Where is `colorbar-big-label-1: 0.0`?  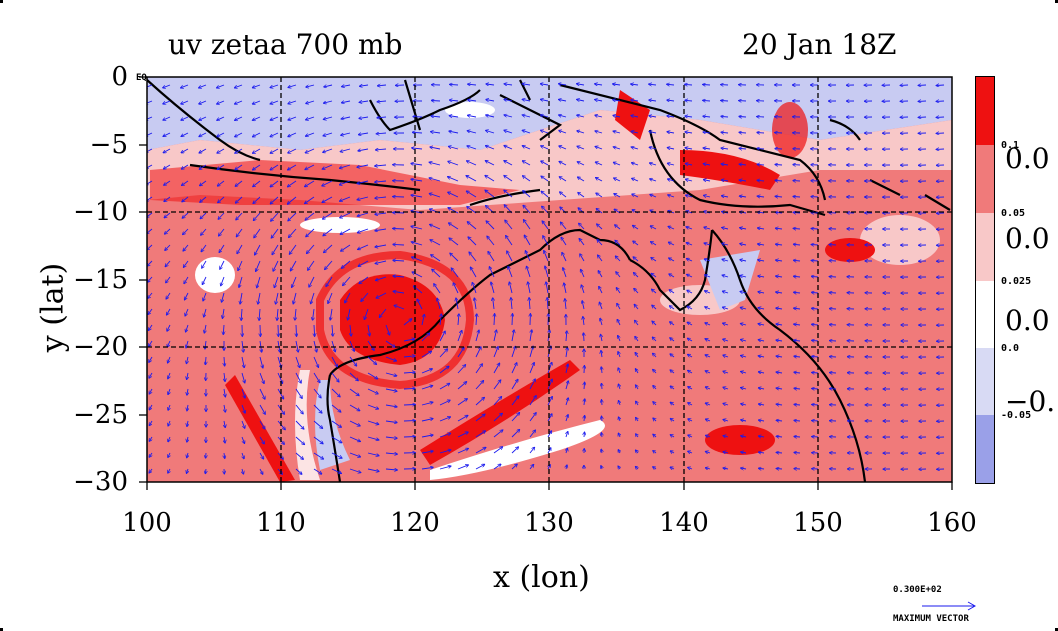
colorbar-big-label-1: 0.0 is located at coordinates (1027, 158).